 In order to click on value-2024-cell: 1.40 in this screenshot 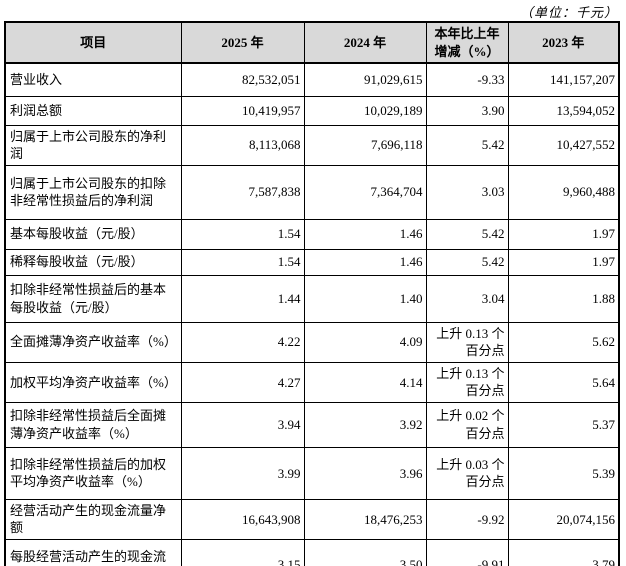, I will do `click(365, 298)`.